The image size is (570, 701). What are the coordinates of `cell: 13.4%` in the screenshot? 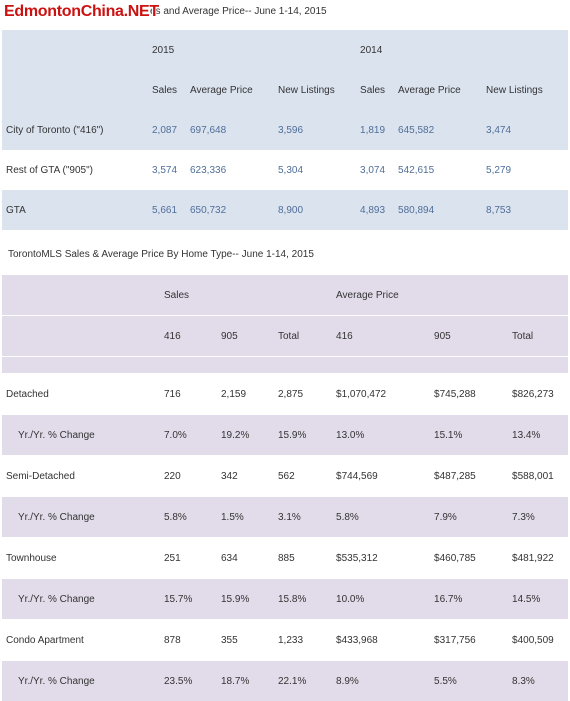 It's located at (540, 435).